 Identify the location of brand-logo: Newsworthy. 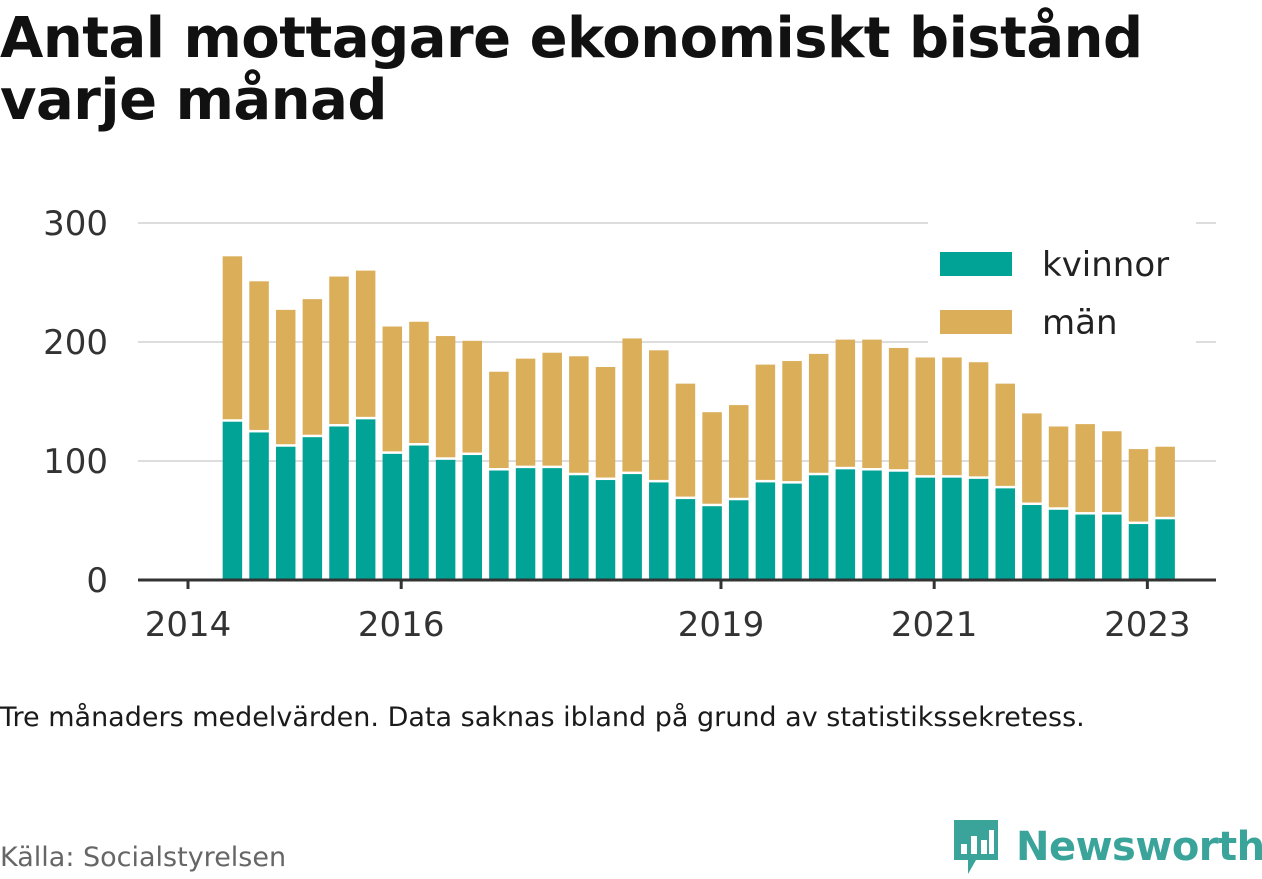
(1106, 847).